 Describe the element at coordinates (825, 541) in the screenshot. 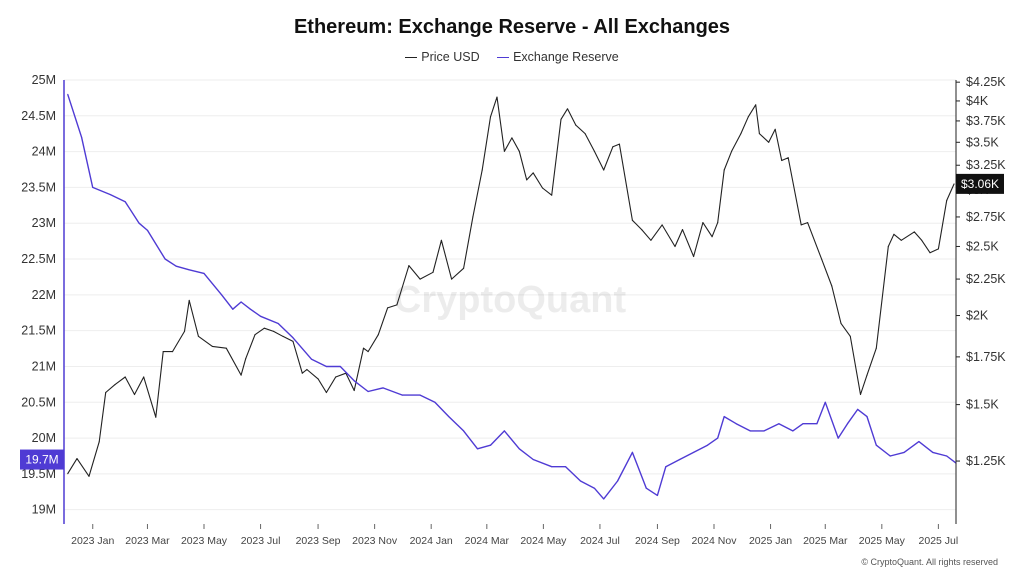

I see `x-tick-label-13: 2025 Mar` at that location.